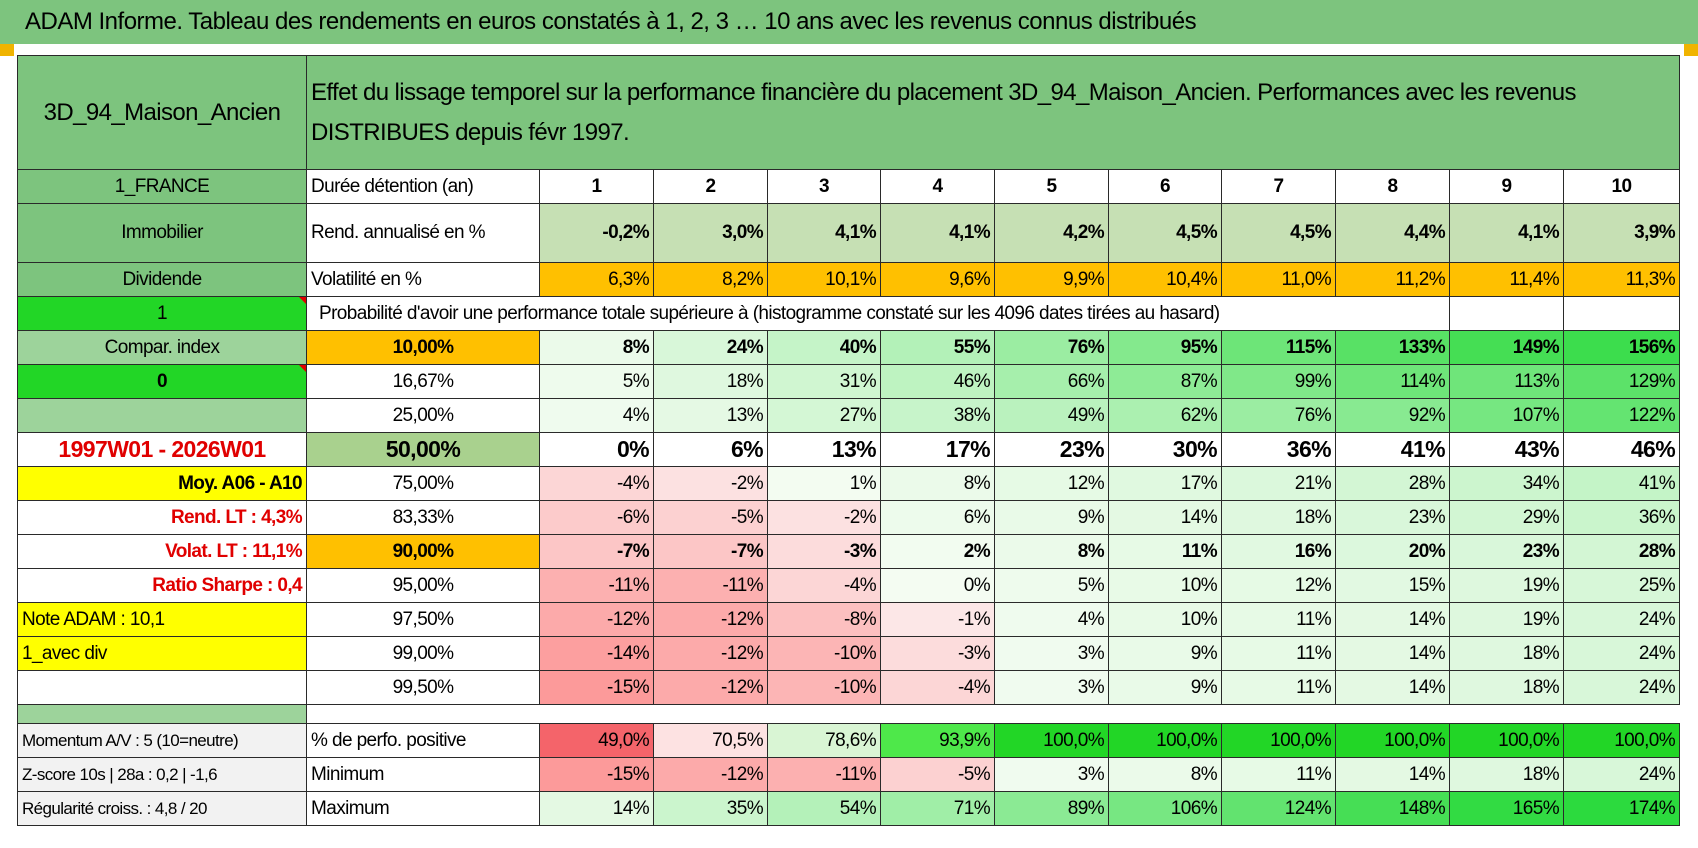  Describe the element at coordinates (1051, 687) in the screenshot. I see `percentile-value: 3%` at that location.